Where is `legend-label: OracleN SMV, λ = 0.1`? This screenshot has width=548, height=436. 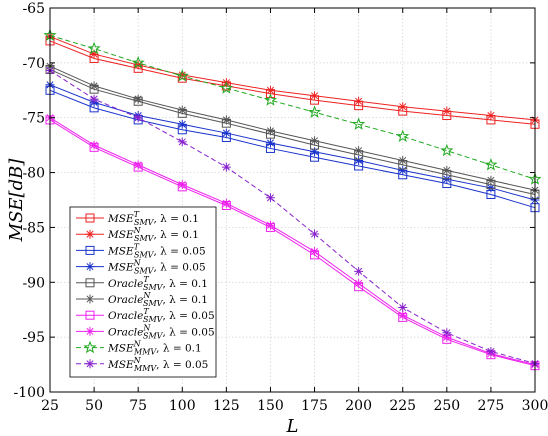
legend-label: OracleN SMV, λ = 0.1 is located at coordinates (158, 299).